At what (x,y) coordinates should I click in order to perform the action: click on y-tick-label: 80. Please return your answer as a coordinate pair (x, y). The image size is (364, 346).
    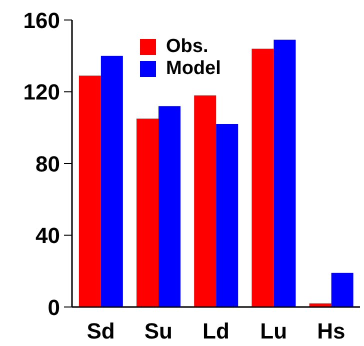
    Looking at the image, I should click on (48, 163).